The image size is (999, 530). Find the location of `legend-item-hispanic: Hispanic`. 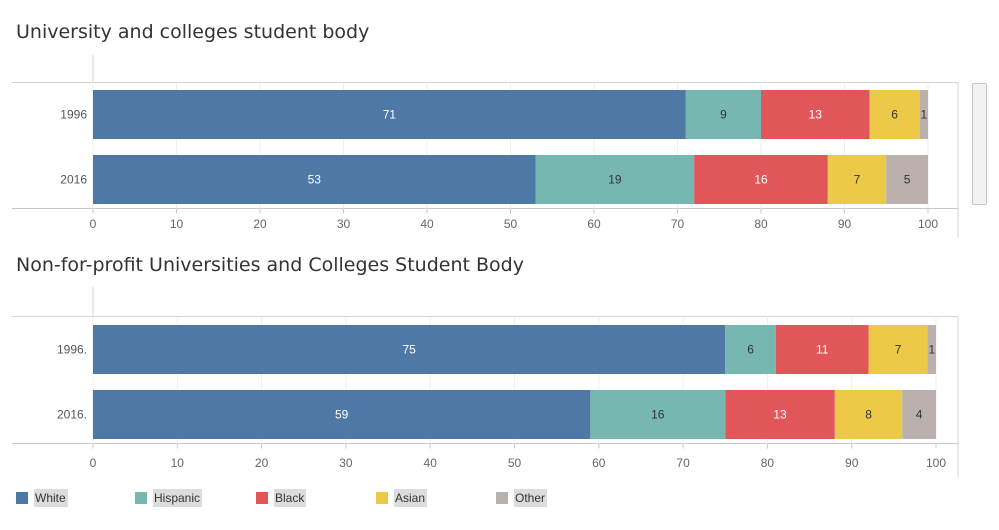

legend-item-hispanic: Hispanic is located at coordinates (169, 498).